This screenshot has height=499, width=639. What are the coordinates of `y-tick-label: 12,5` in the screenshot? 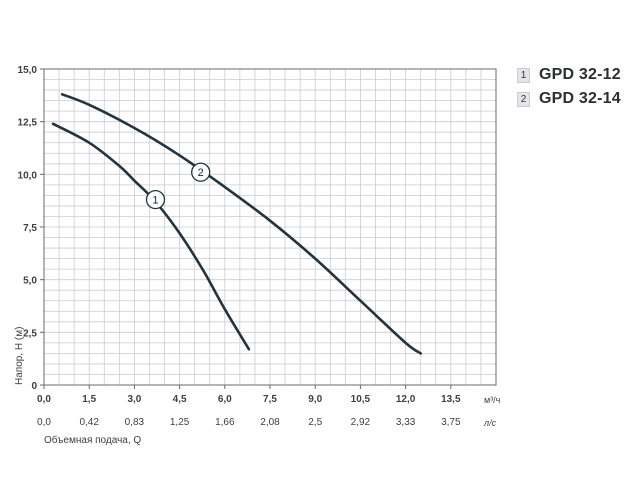 It's located at (28, 123).